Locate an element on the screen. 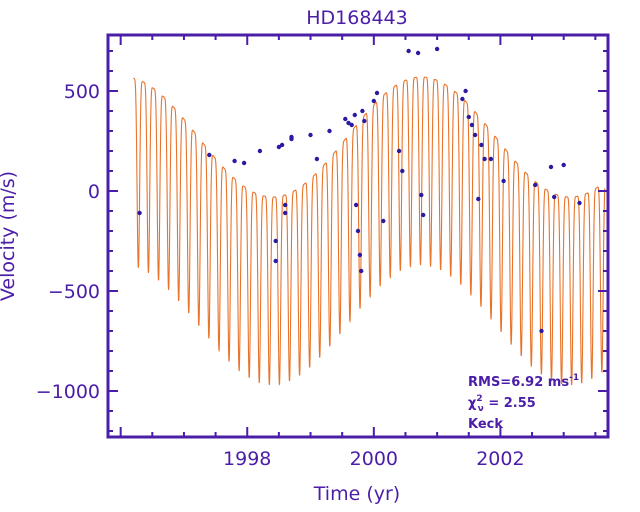 The width and height of the screenshot is (640, 512). rms-annotation: RMS=6.92 ms-1 is located at coordinates (523, 381).